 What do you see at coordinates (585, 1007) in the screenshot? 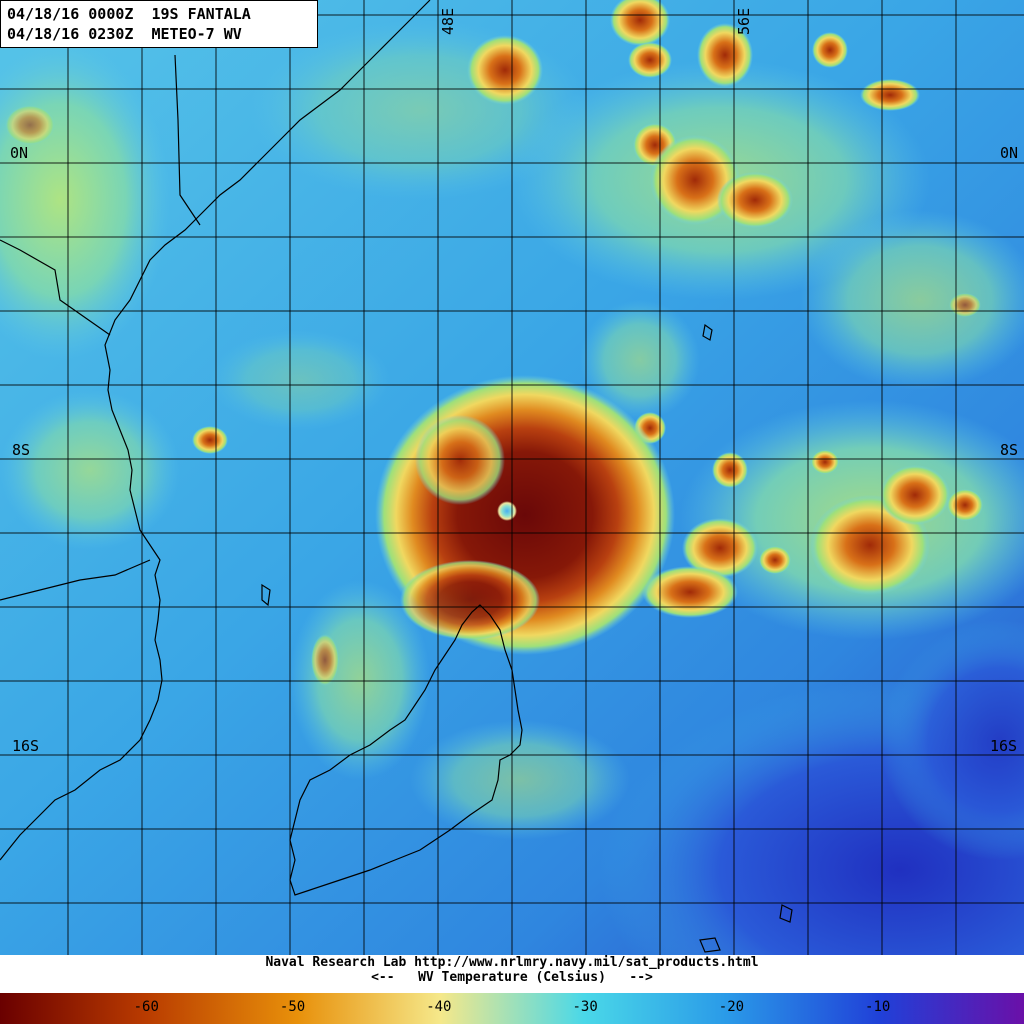
I see `colorbar-tick-label: -30` at bounding box center [585, 1007].